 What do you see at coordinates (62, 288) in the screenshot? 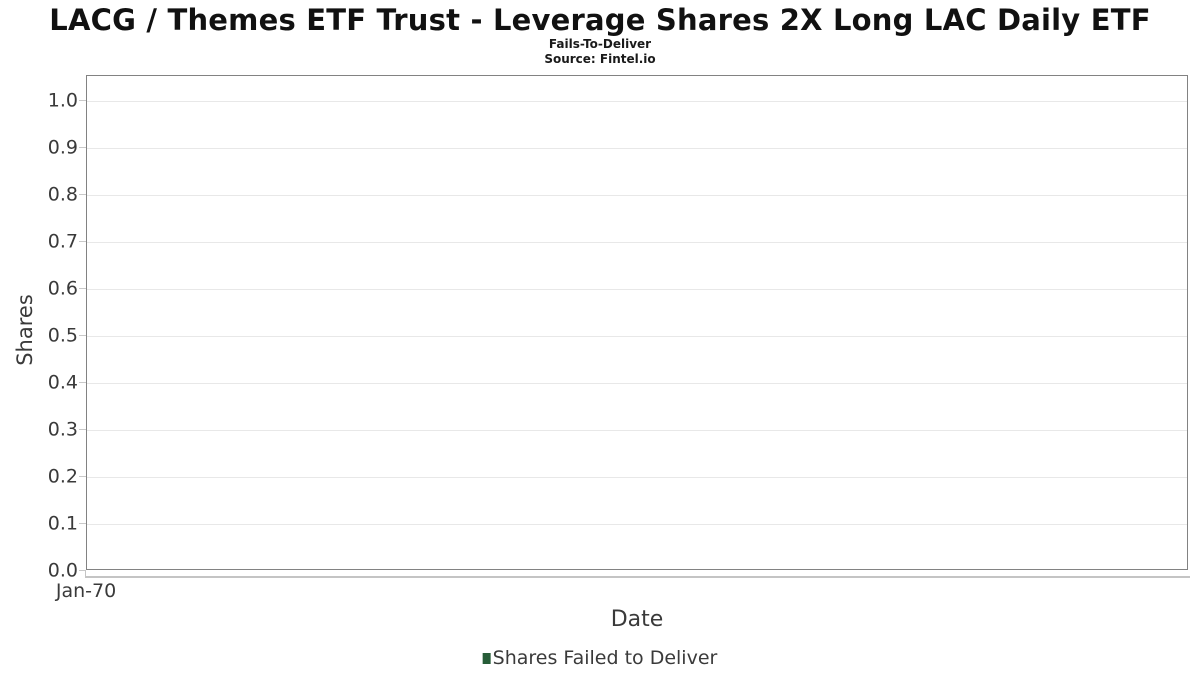
I see `y-tick-label: 0.6` at bounding box center [62, 288].